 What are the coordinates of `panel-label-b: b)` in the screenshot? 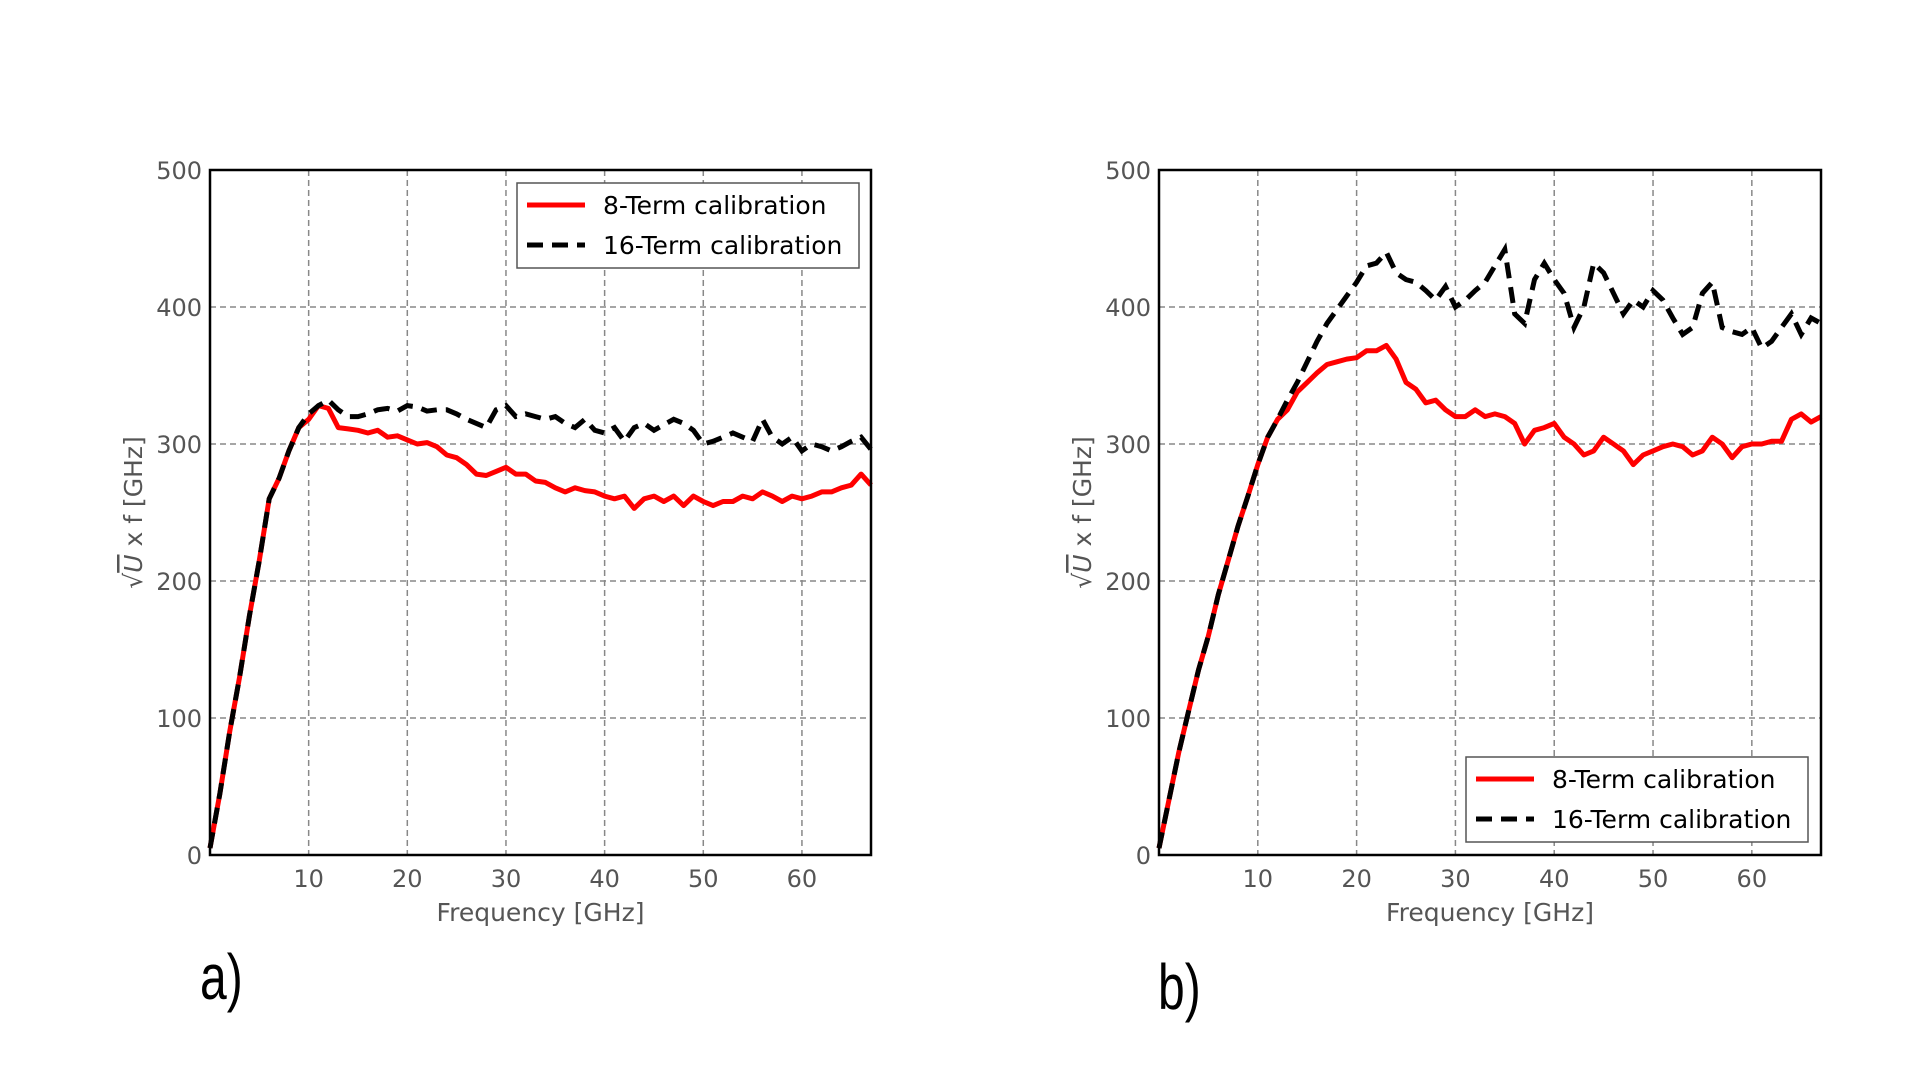 It's located at (1179, 987).